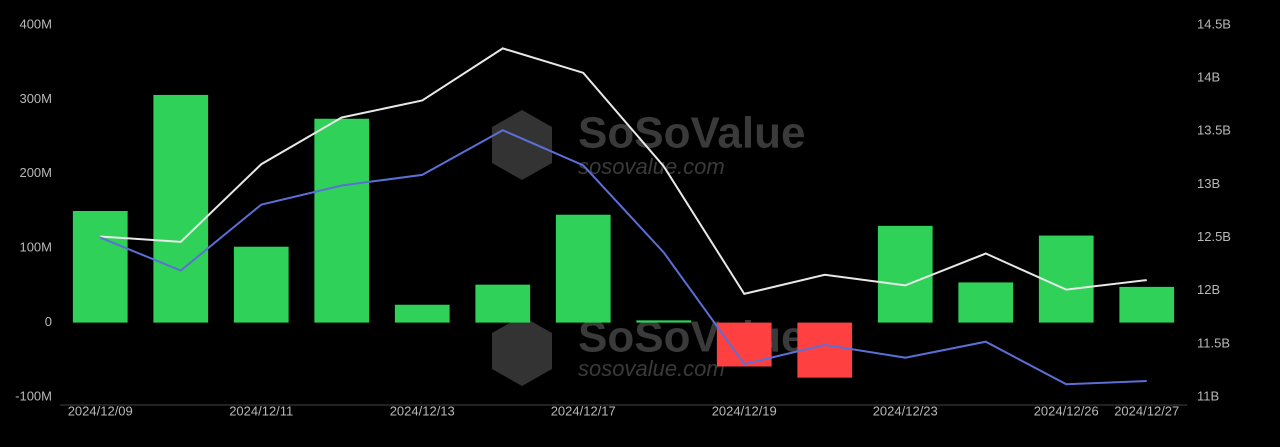 The width and height of the screenshot is (1280, 447). What do you see at coordinates (1208, 395) in the screenshot?
I see `y2-tick-label: 11B` at bounding box center [1208, 395].